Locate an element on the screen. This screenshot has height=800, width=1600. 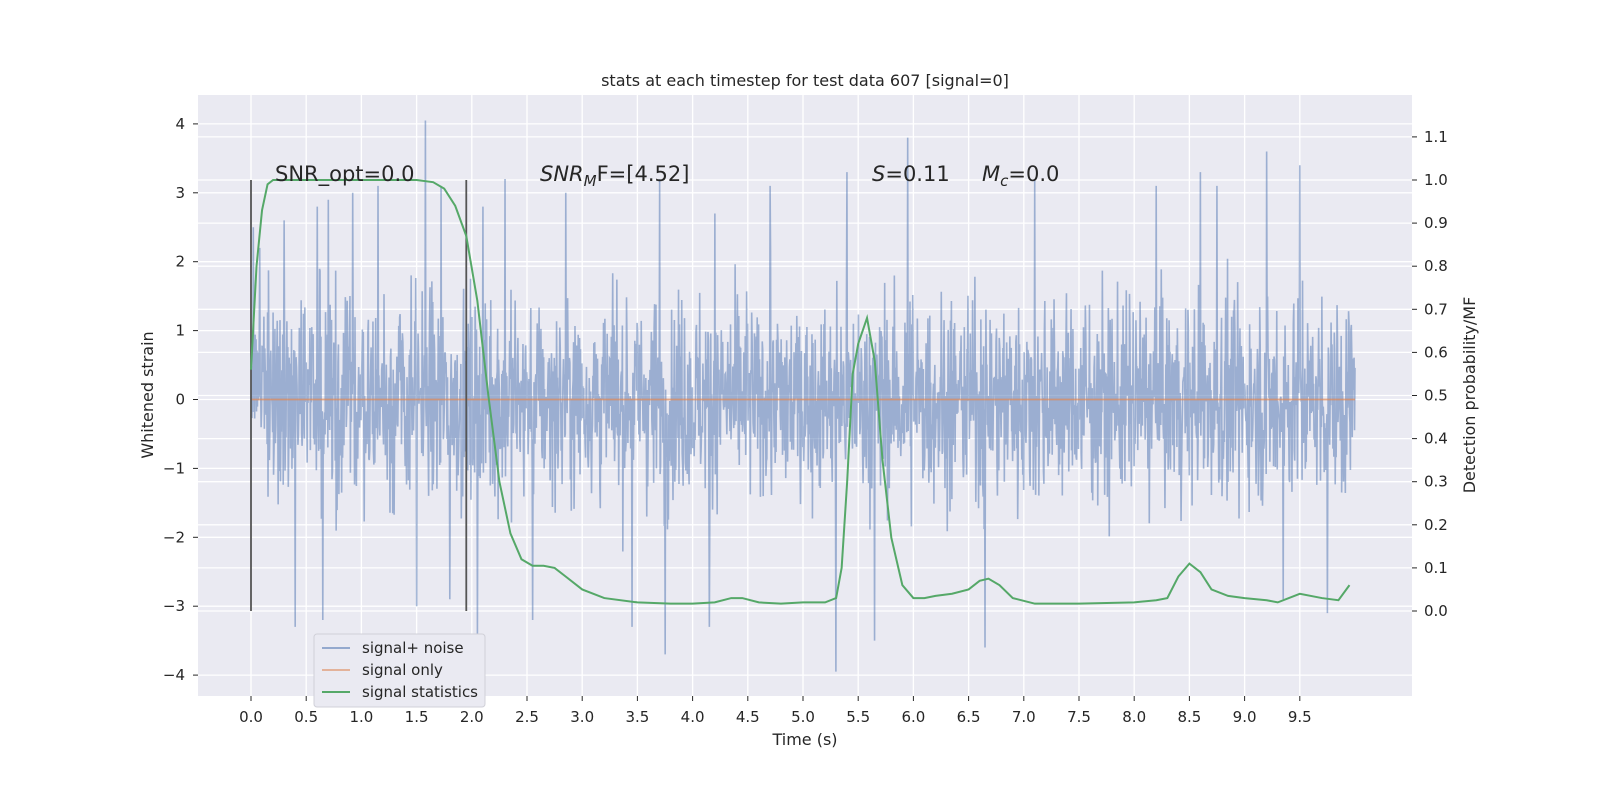
x-tick-label: 9.5 is located at coordinates (1300, 717).